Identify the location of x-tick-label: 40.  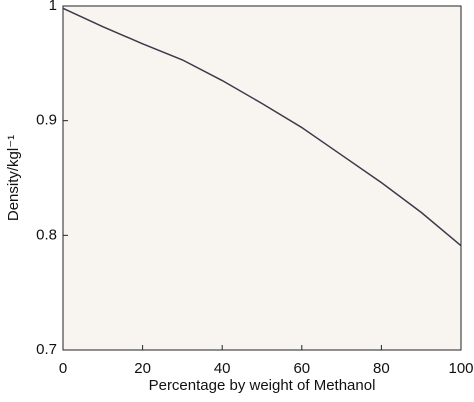
(222, 368).